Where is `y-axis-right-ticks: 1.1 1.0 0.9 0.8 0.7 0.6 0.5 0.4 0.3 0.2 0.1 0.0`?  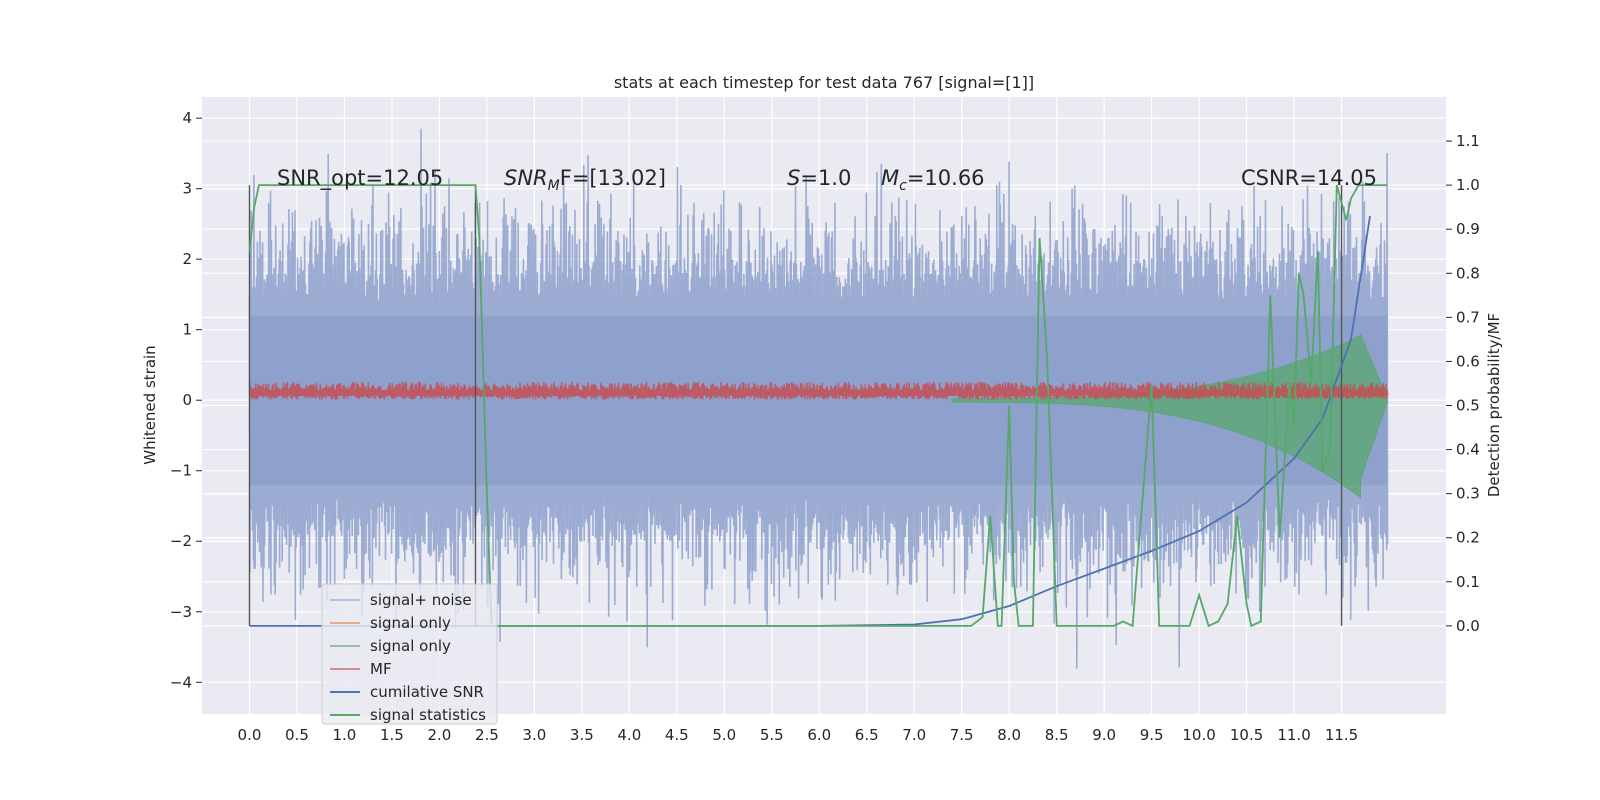 y-axis-right-ticks: 1.1 1.0 0.9 0.8 0.7 0.6 0.5 0.4 0.3 0.2 0.1 0.0 is located at coordinates (1463, 383).